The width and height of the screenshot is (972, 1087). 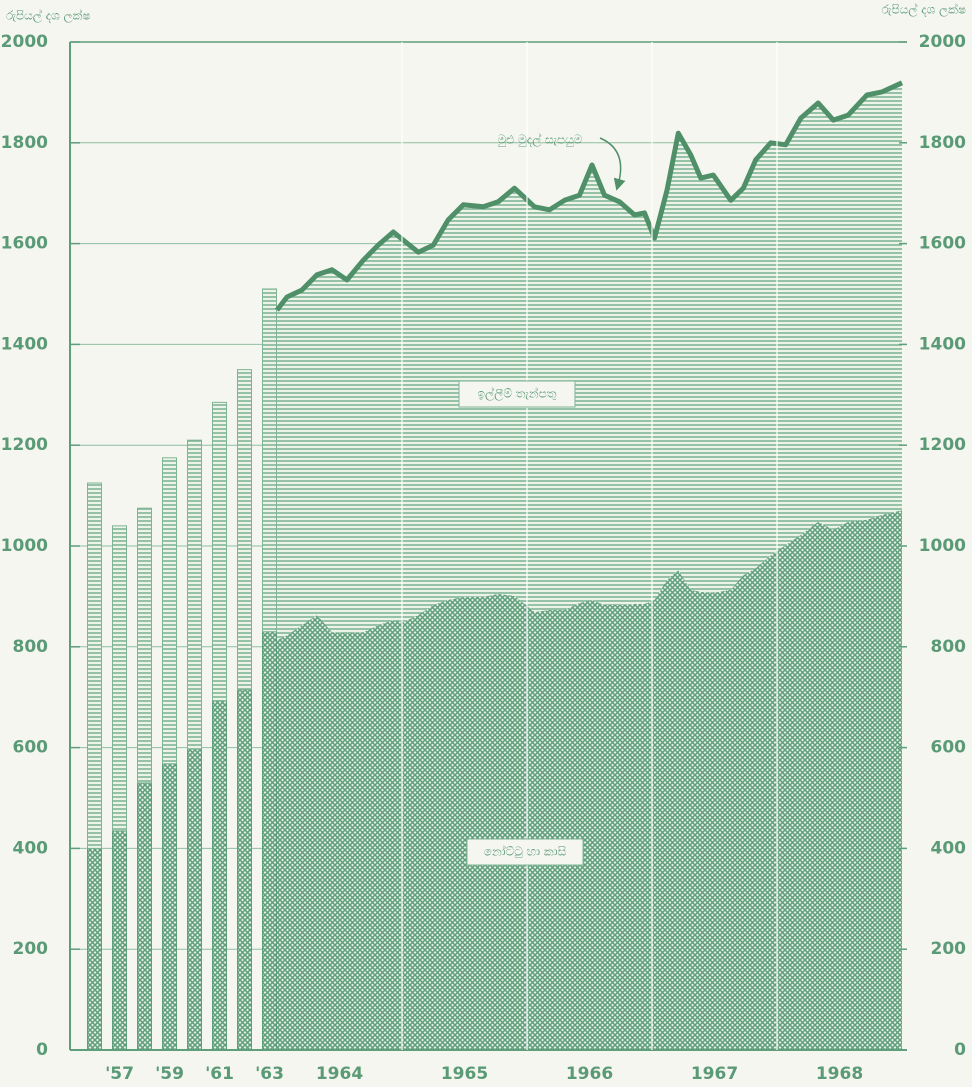 I want to click on y2-tick-label: 200, so click(x=949, y=949).